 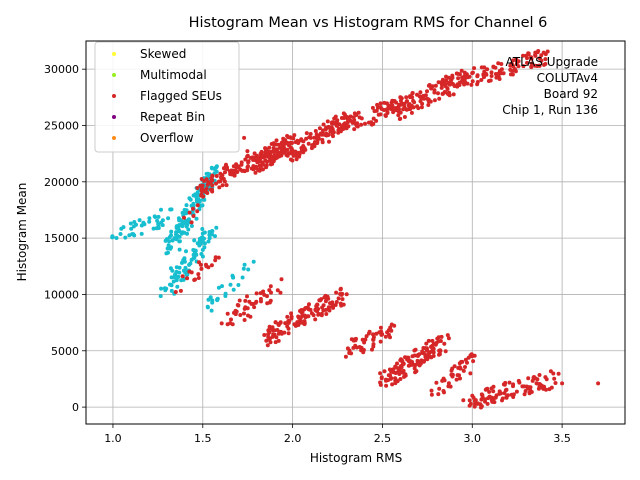 What do you see at coordinates (167, 97) in the screenshot?
I see `legend-box` at bounding box center [167, 97].